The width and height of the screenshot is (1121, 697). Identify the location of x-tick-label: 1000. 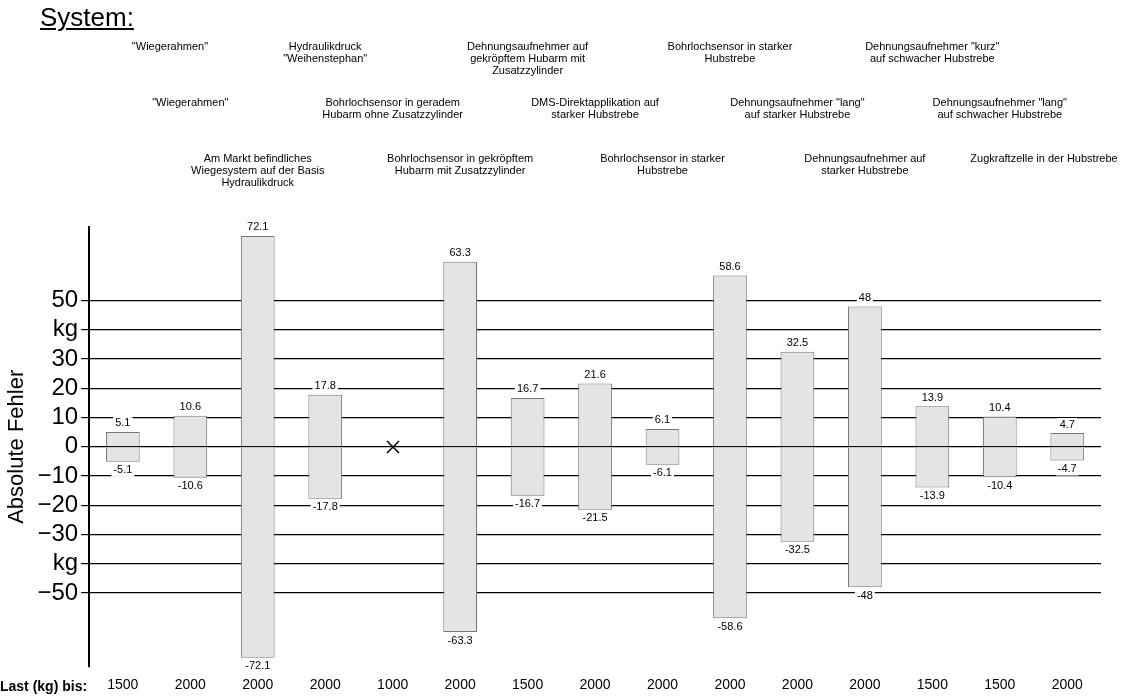
(393, 684).